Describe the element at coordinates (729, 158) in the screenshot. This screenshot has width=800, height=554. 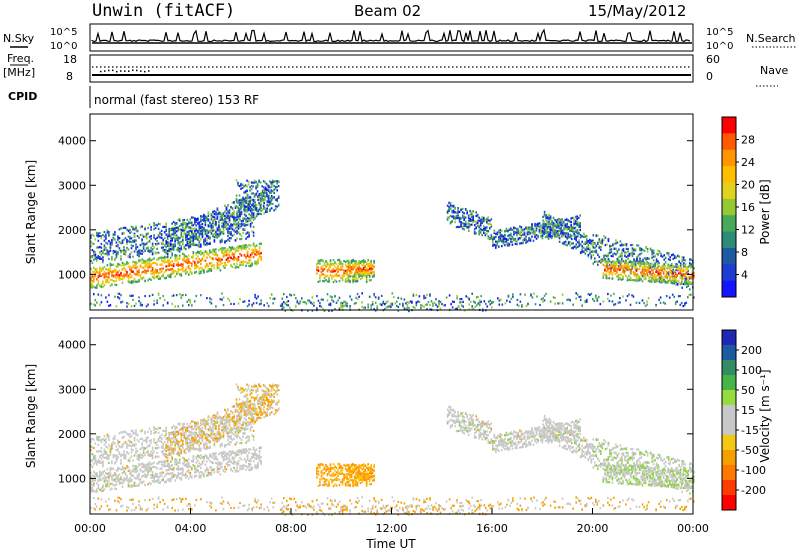
I see `colorbar-swatch` at that location.